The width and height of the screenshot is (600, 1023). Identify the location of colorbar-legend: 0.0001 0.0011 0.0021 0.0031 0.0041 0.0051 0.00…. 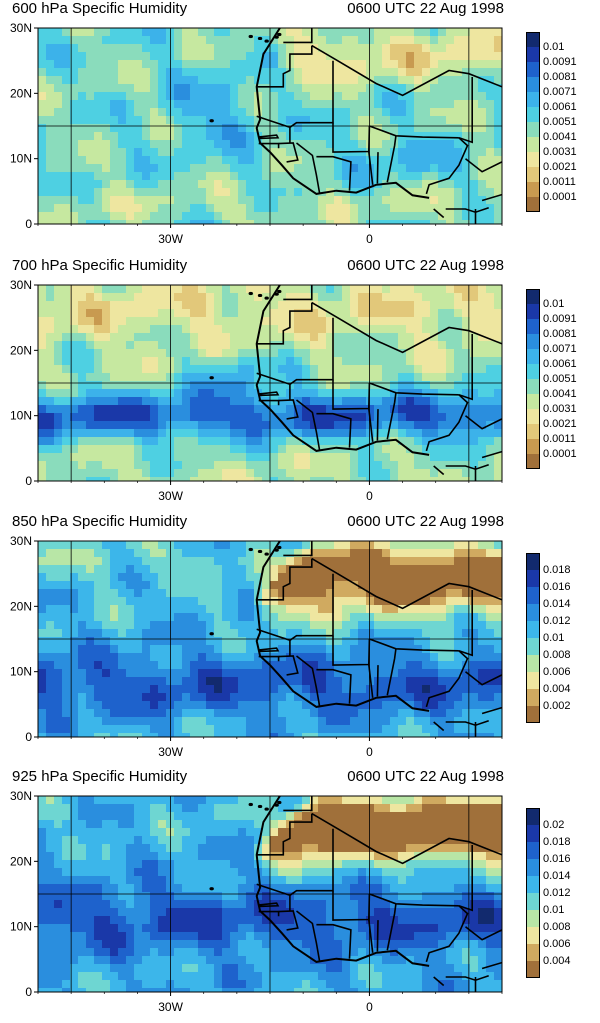
(558, 122).